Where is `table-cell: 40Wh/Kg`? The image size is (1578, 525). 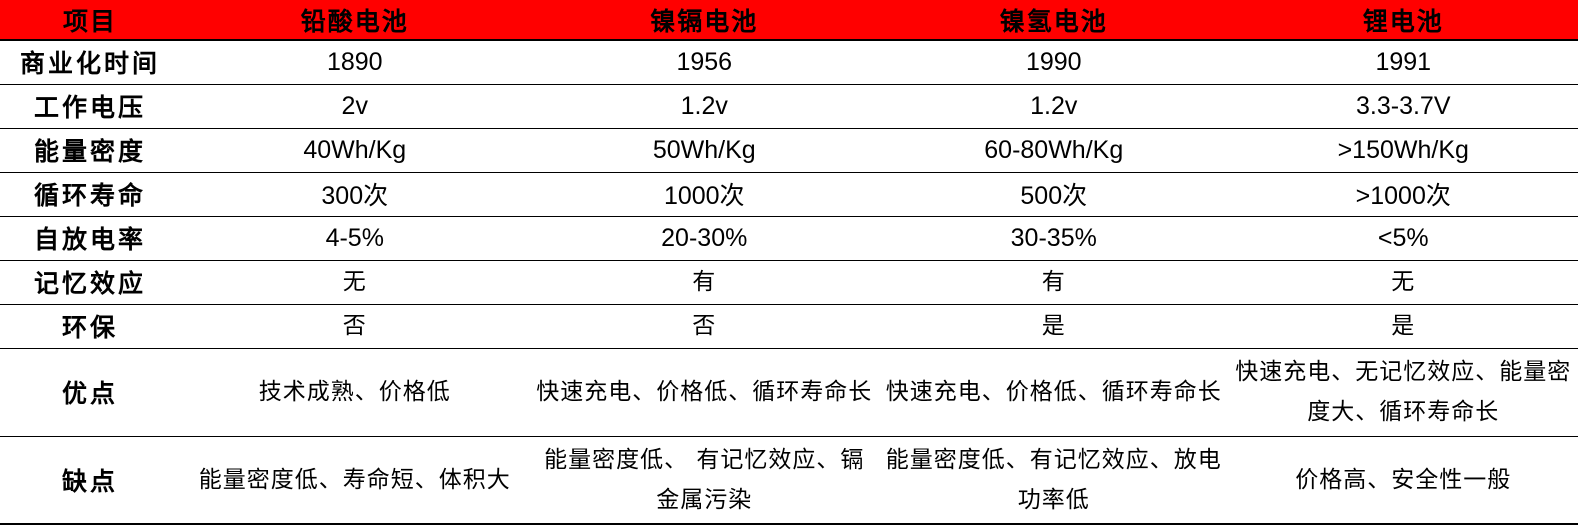 table-cell: 40Wh/Kg is located at coordinates (355, 150).